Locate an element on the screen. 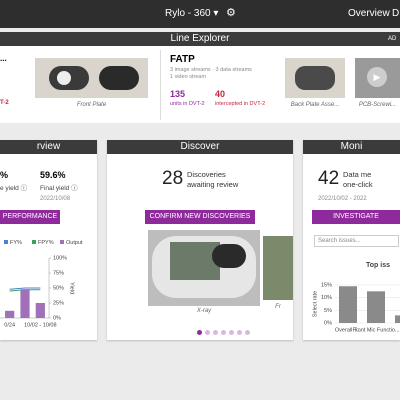 The width and height of the screenshot is (400, 400). pagination is located at coordinates (225, 331).